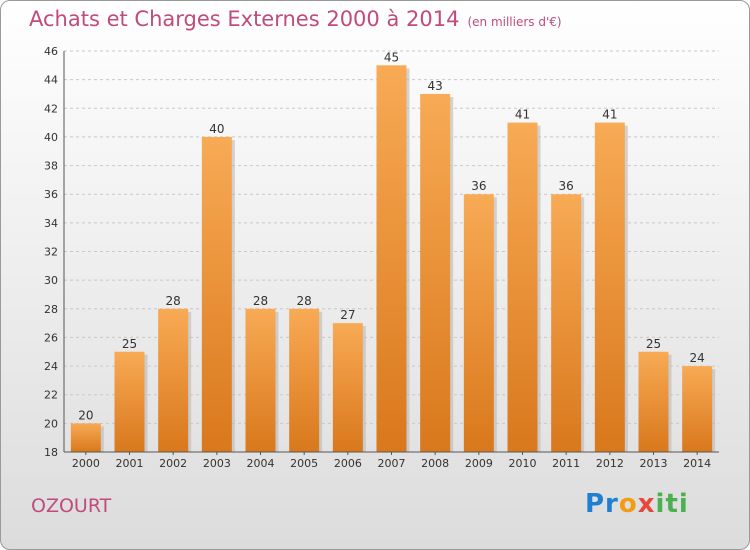  I want to click on y-tick-label: 34, so click(51, 223).